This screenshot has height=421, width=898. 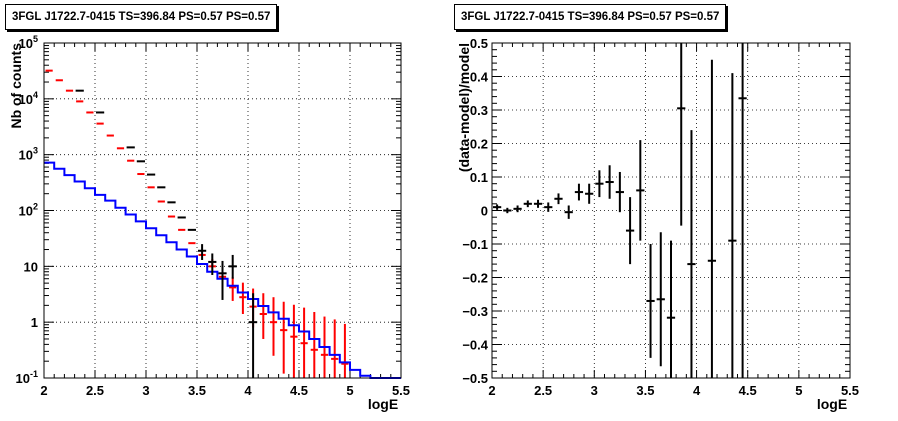 What do you see at coordinates (475, 278) in the screenshot?
I see `y-tick-label: −0.2` at bounding box center [475, 278].